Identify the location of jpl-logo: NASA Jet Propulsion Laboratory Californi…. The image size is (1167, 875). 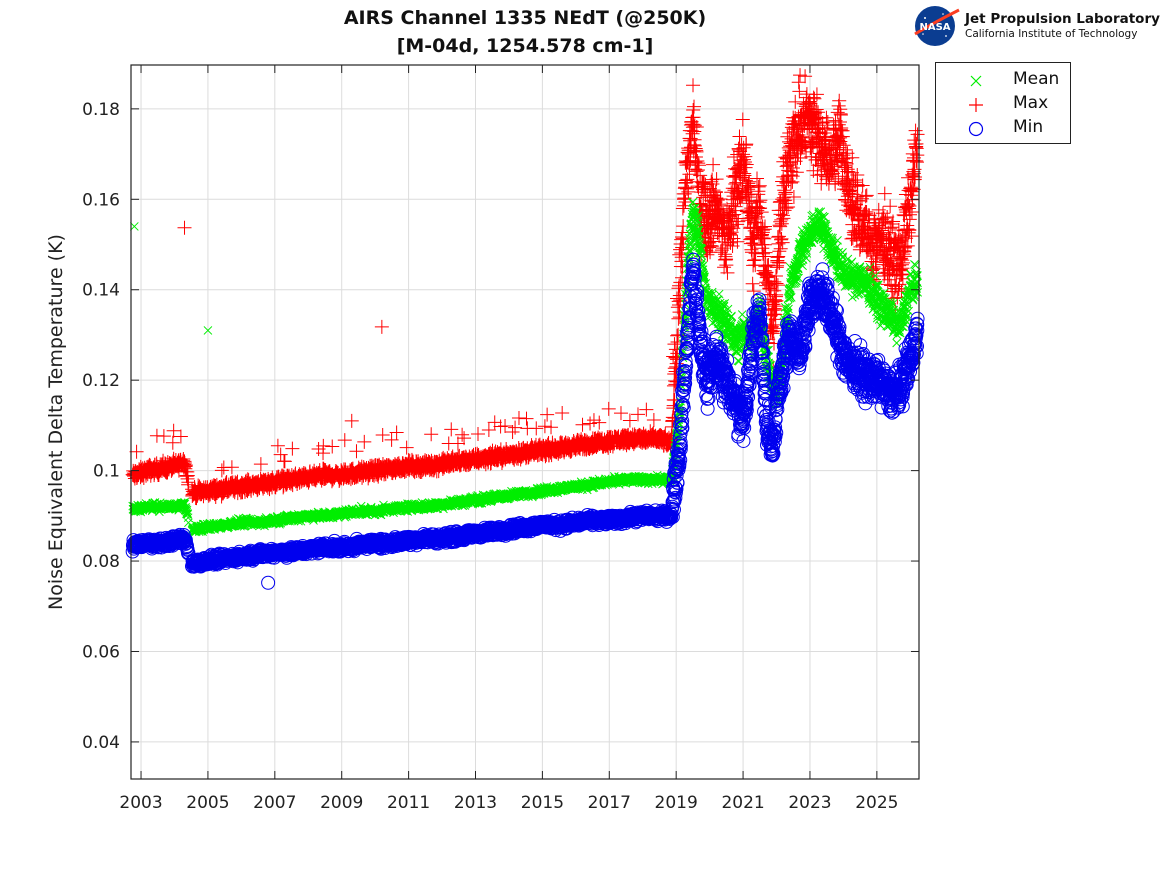
(1038, 26).